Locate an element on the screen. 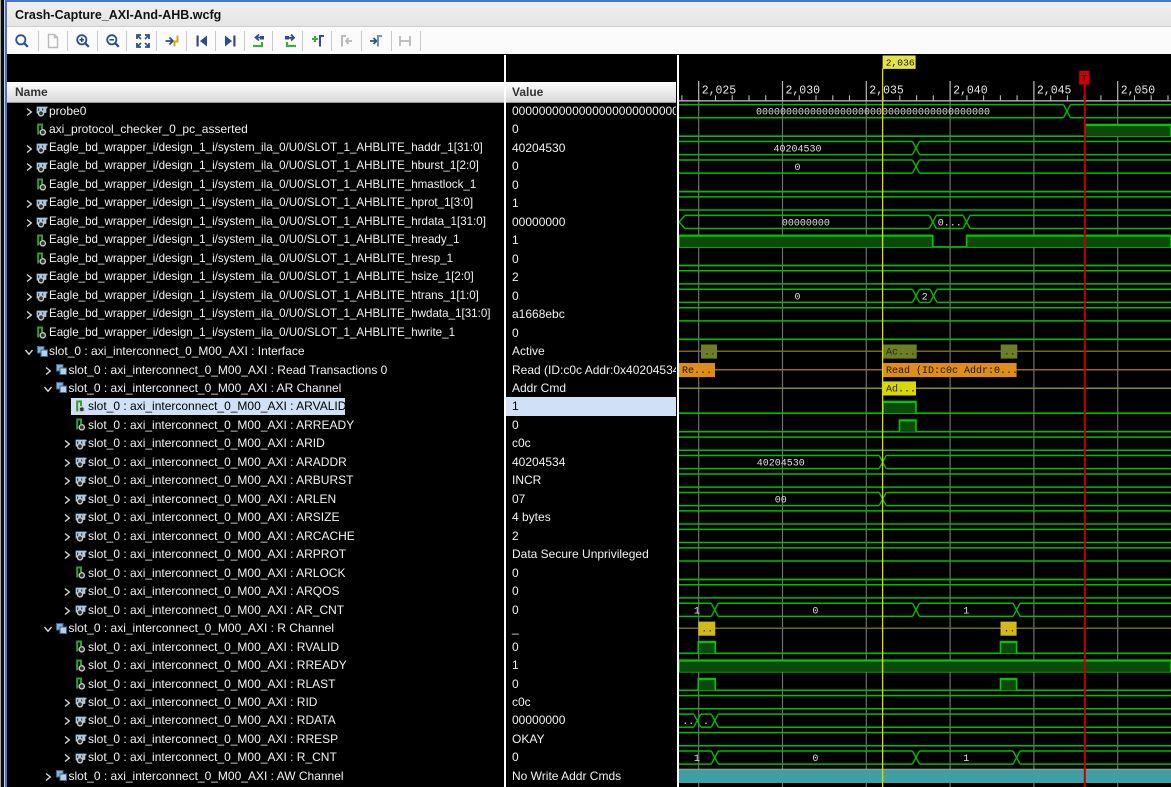 The image size is (1171, 787). svg-text: T is located at coordinates (1084, 80).